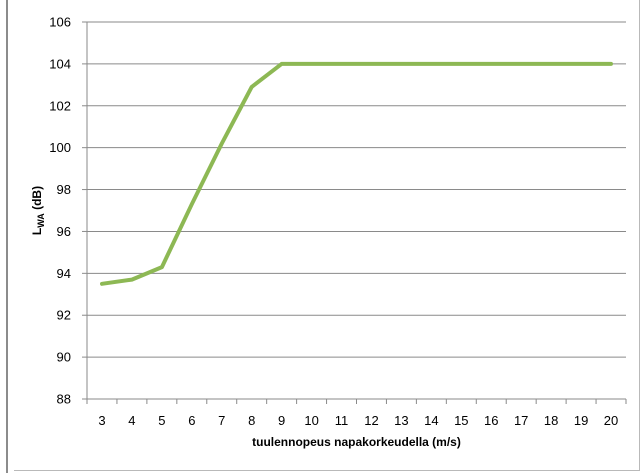 This screenshot has width=642, height=473. Describe the element at coordinates (64, 357) in the screenshot. I see `y-tick-label-90: 90` at that location.